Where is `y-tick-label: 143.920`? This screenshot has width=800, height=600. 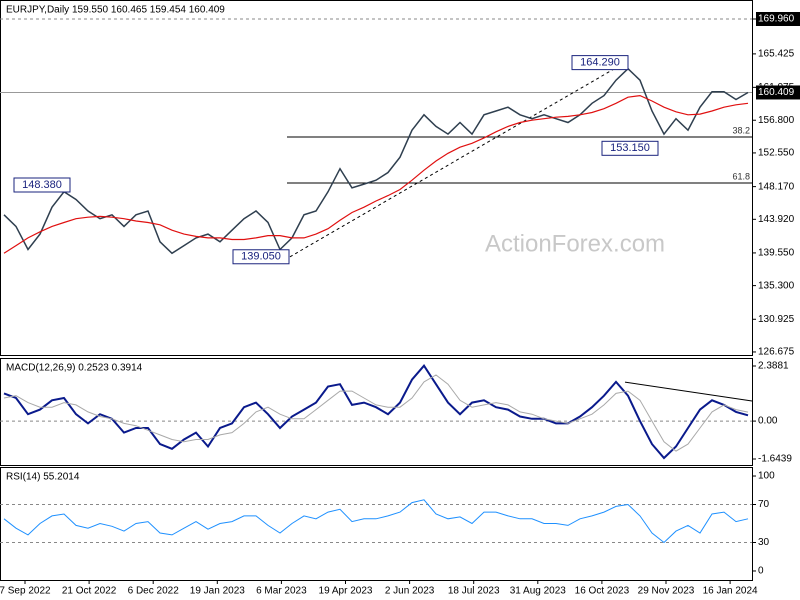
y-tick-label: 143.920 is located at coordinates (776, 219).